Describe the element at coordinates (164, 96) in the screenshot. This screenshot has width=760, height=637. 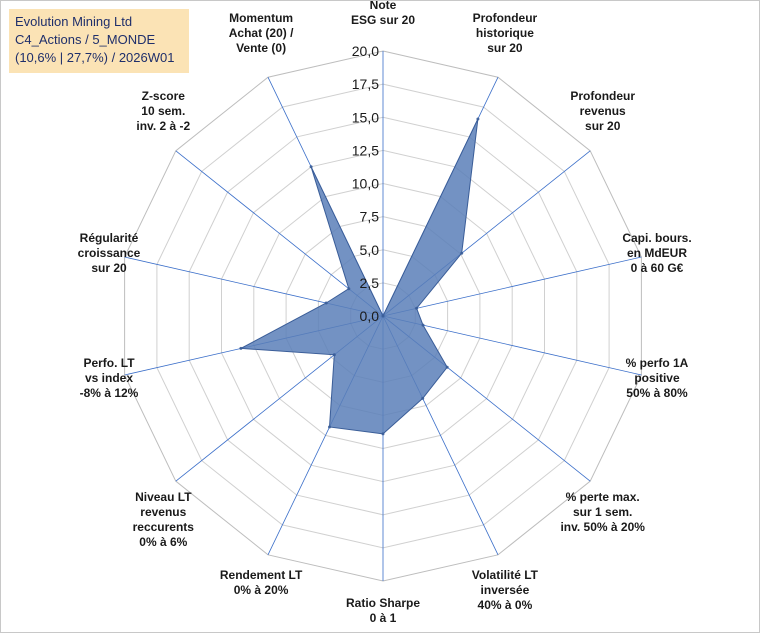
I see `axis-label-line: Z-score` at that location.